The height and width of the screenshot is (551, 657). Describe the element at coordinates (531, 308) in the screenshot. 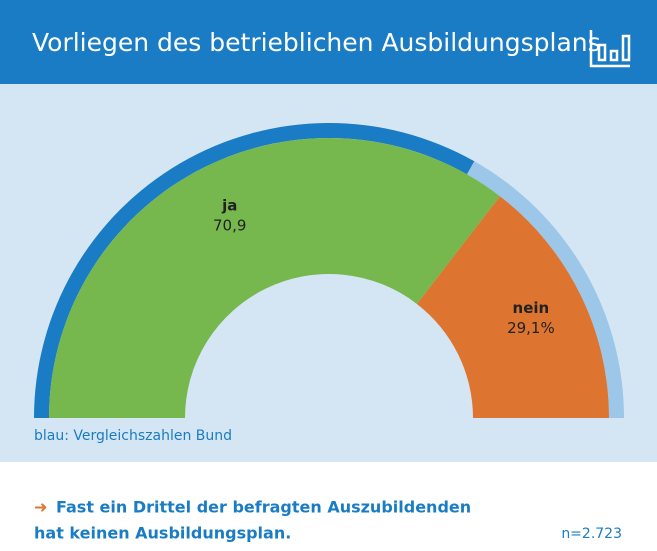

I see `slice-label: nein` at that location.